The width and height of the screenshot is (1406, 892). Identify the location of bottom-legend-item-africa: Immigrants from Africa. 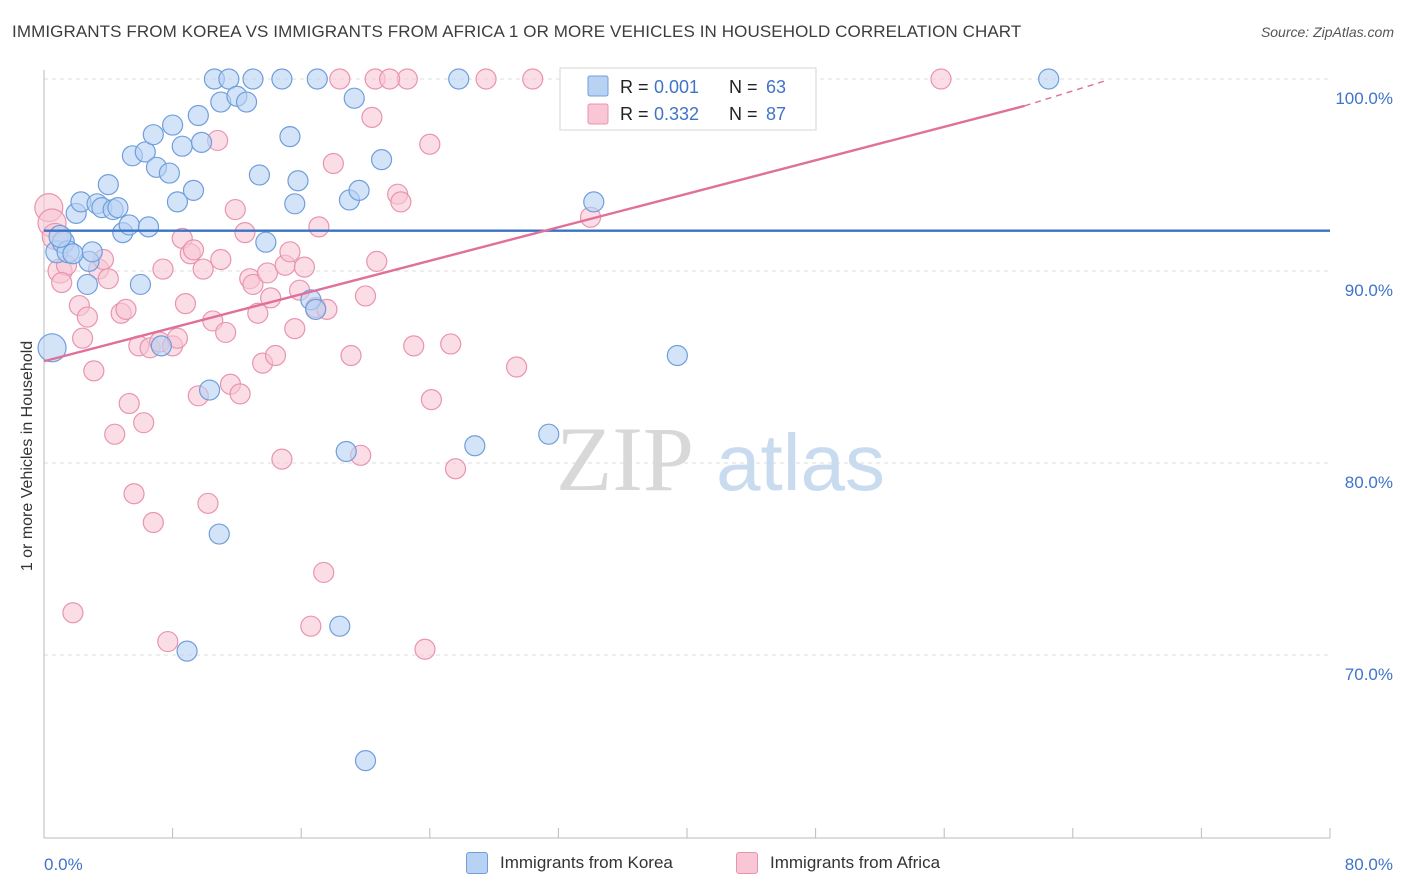
(838, 863).